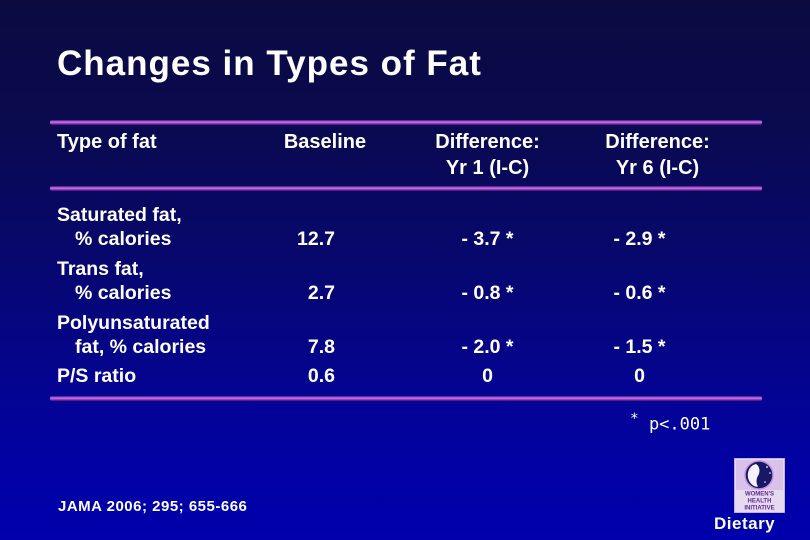 The width and height of the screenshot is (810, 540). Describe the element at coordinates (759, 495) in the screenshot. I see `whi-logo-text-line1: WOMEN'S` at that location.